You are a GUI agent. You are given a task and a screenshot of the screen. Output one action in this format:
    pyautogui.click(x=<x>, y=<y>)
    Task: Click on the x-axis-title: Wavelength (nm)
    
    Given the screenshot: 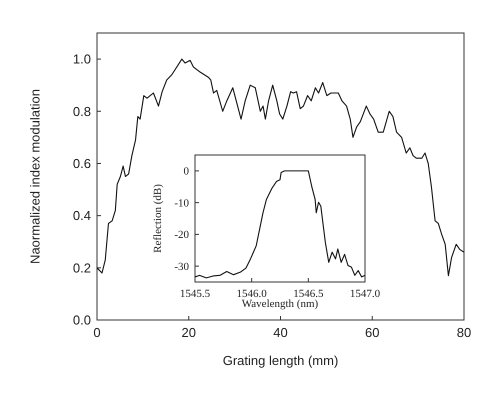 What is the action you would take?
    pyautogui.click(x=280, y=304)
    